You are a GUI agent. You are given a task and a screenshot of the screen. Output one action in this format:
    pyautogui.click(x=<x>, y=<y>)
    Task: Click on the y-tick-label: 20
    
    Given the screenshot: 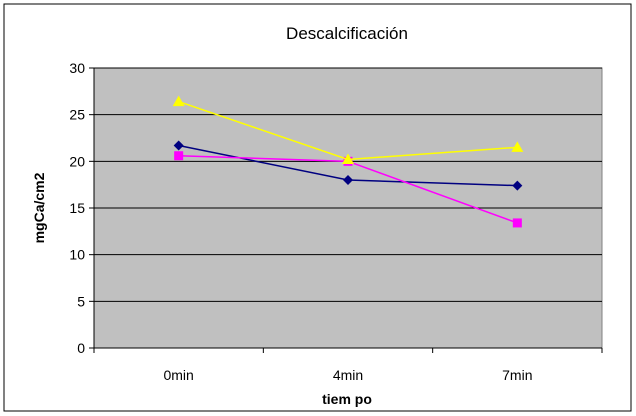 What is the action you would take?
    pyautogui.click(x=77, y=161)
    